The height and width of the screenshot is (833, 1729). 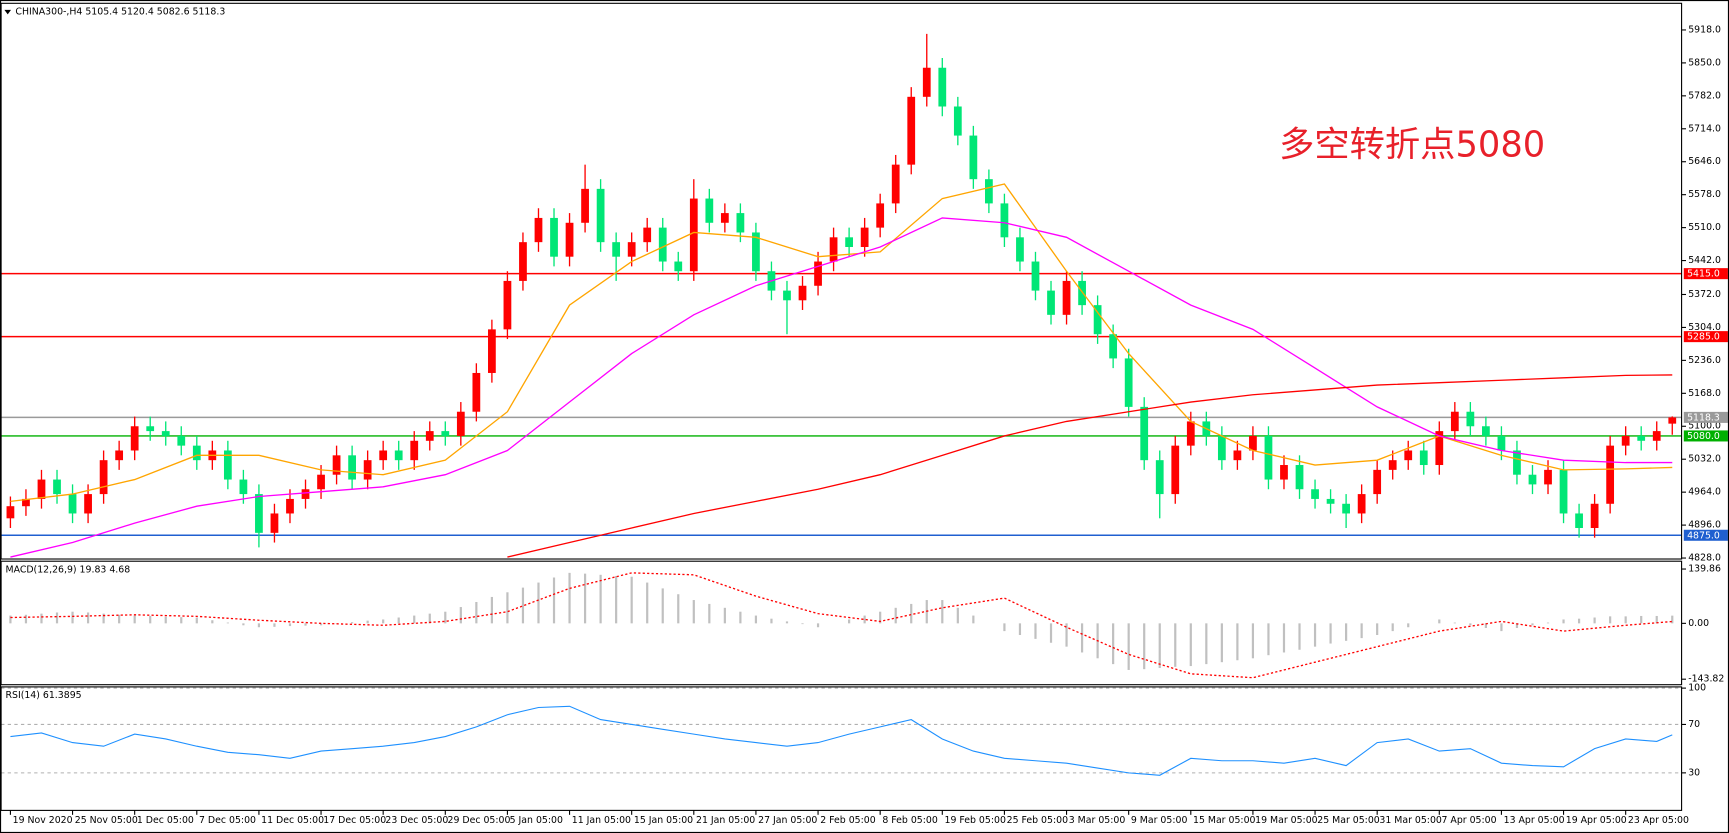 What do you see at coordinates (292, 820) in the screenshot?
I see `x-tick-label: 11 Dec 05:00` at bounding box center [292, 820].